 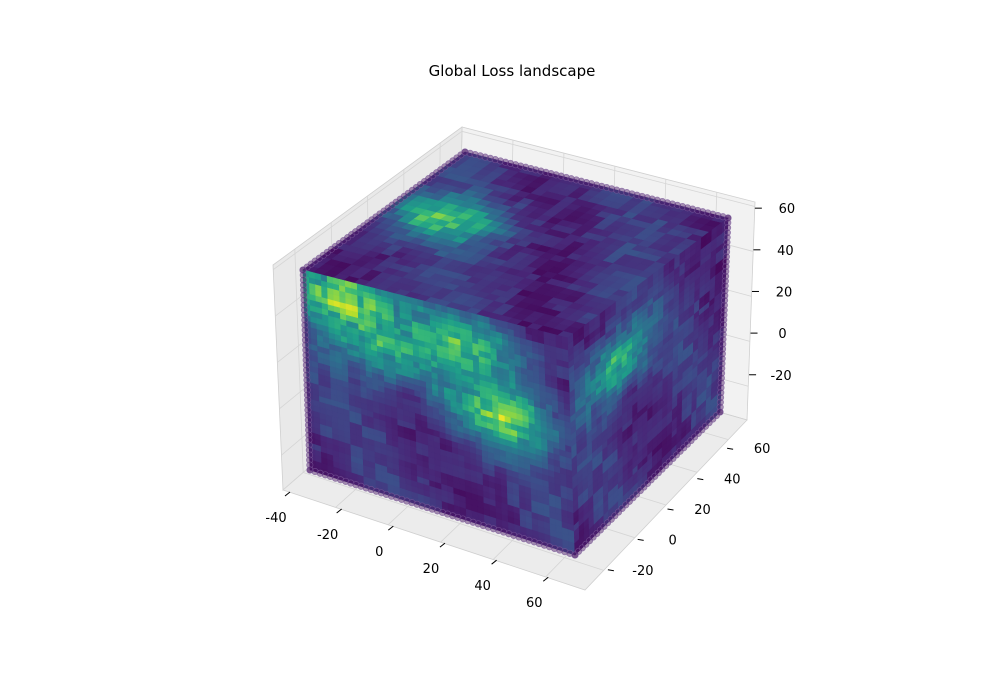 What do you see at coordinates (689, 510) in the screenshot?
I see `y-axis: -20 0 20 40 60` at bounding box center [689, 510].